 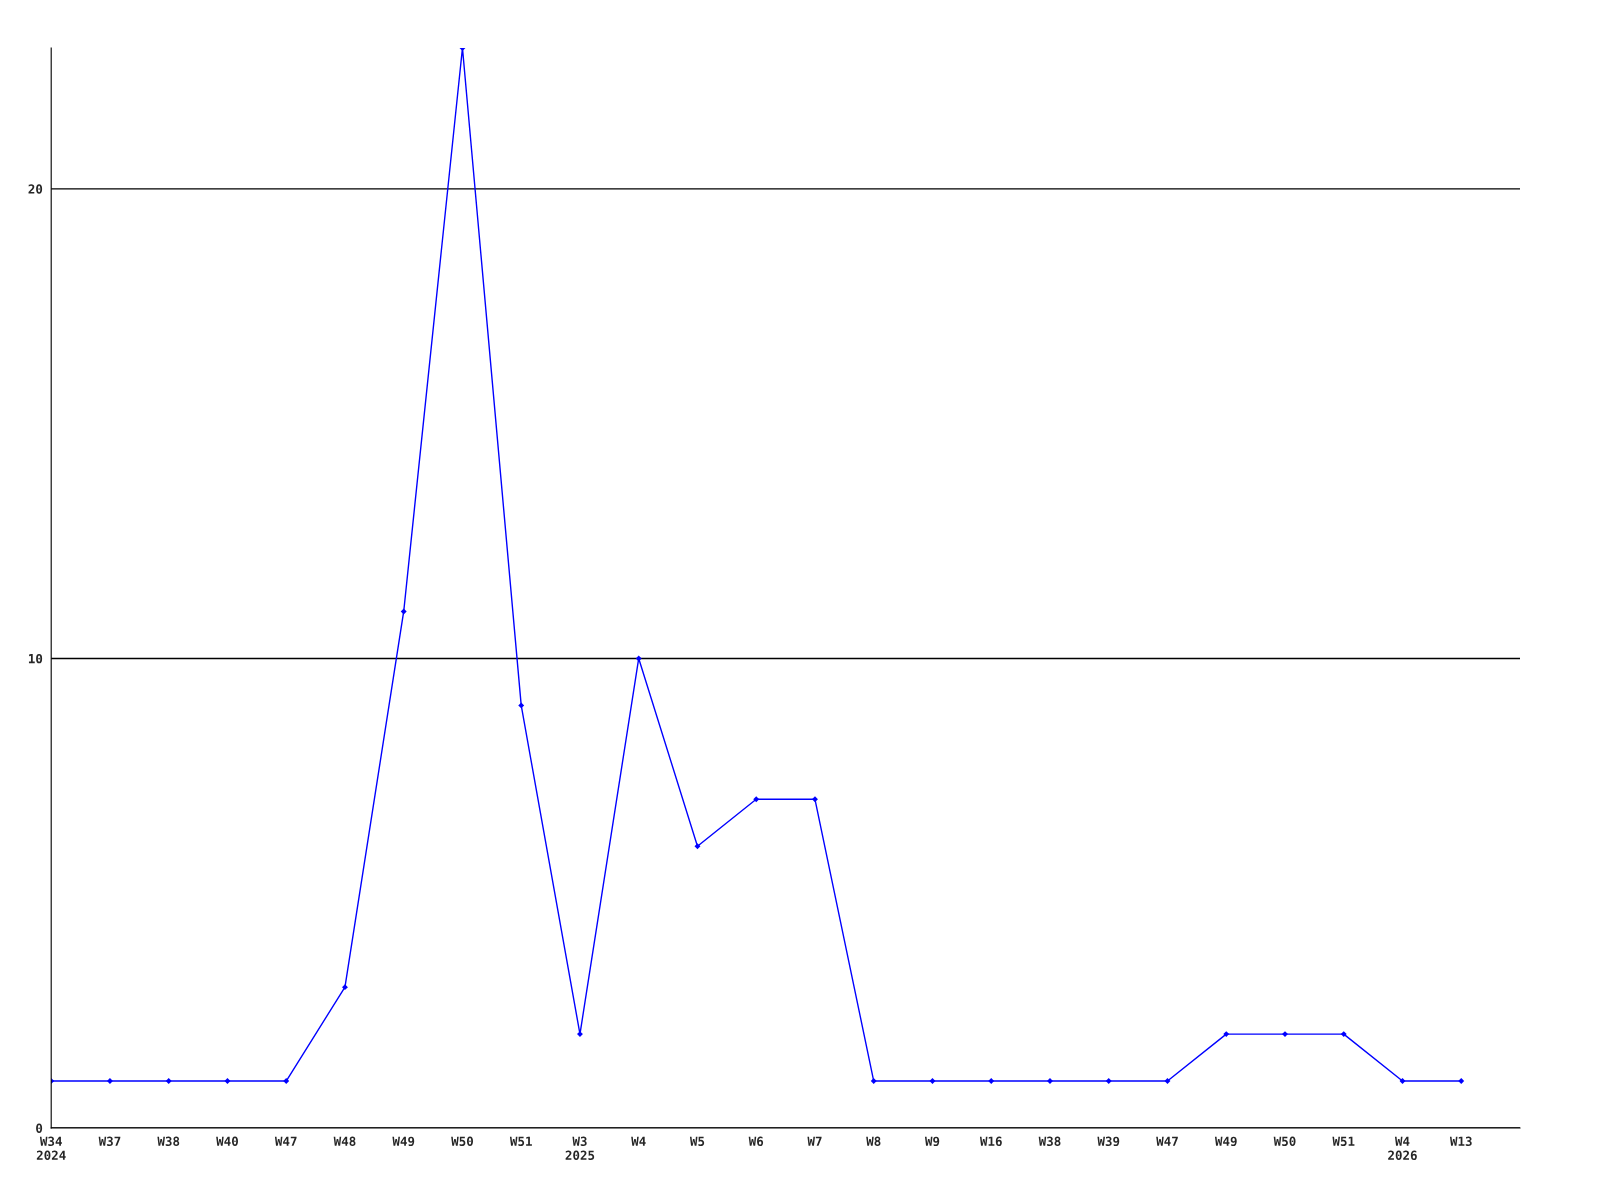 I want to click on x-tick-label: W39, so click(x=1108, y=1141).